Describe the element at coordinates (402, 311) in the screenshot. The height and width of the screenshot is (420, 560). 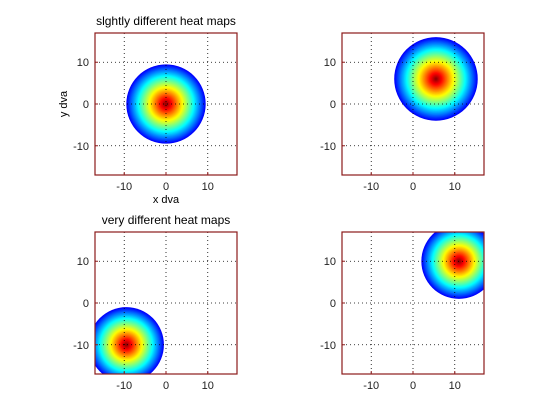
I see `subplot-4: -10 0 10 -10 0 10` at that location.